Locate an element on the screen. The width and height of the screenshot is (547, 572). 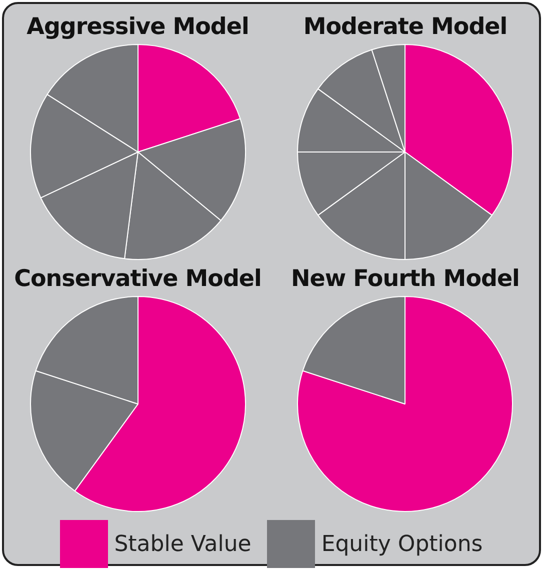
legend-label: Stable Value is located at coordinates (183, 544).